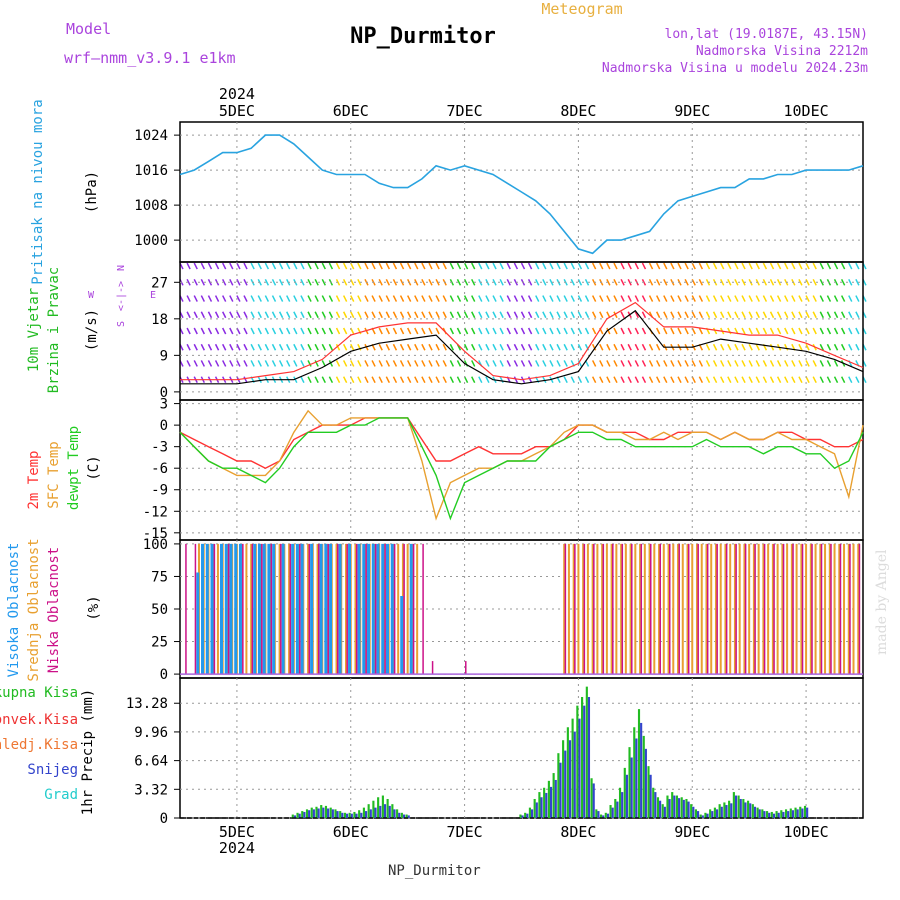  What do you see at coordinates (523, 323) in the screenshot?
I see `wind-barb-field` at bounding box center [523, 323].